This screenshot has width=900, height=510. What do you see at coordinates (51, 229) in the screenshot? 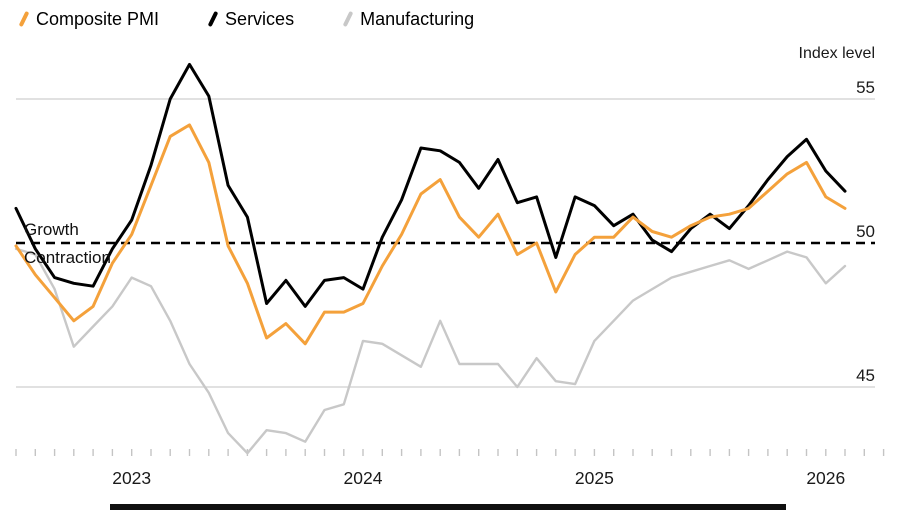
I see `growth-label: Growth` at bounding box center [51, 229].